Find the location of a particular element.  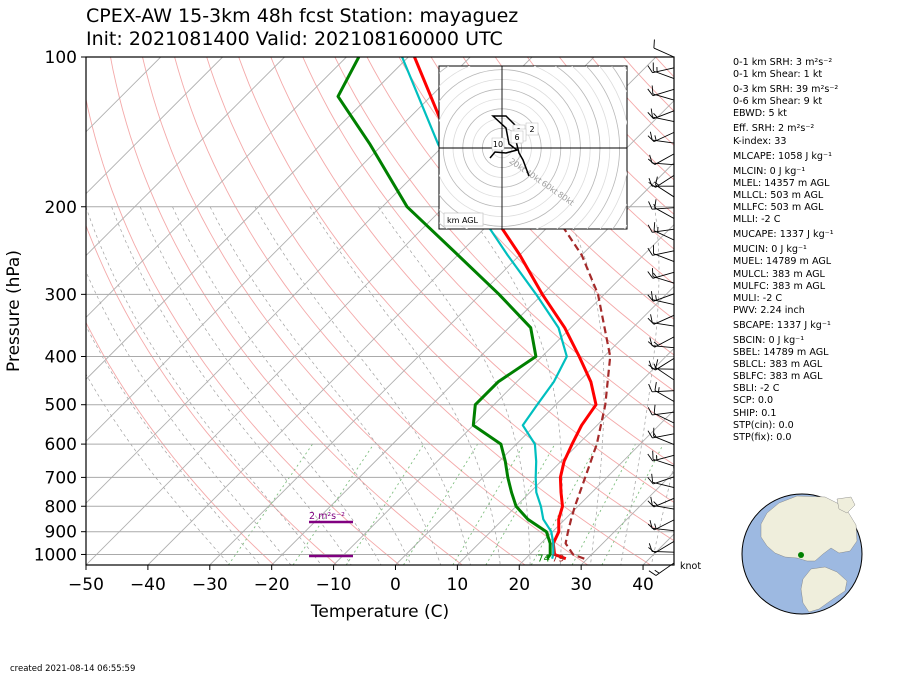

x-tick-label: 20 is located at coordinates (519, 585).